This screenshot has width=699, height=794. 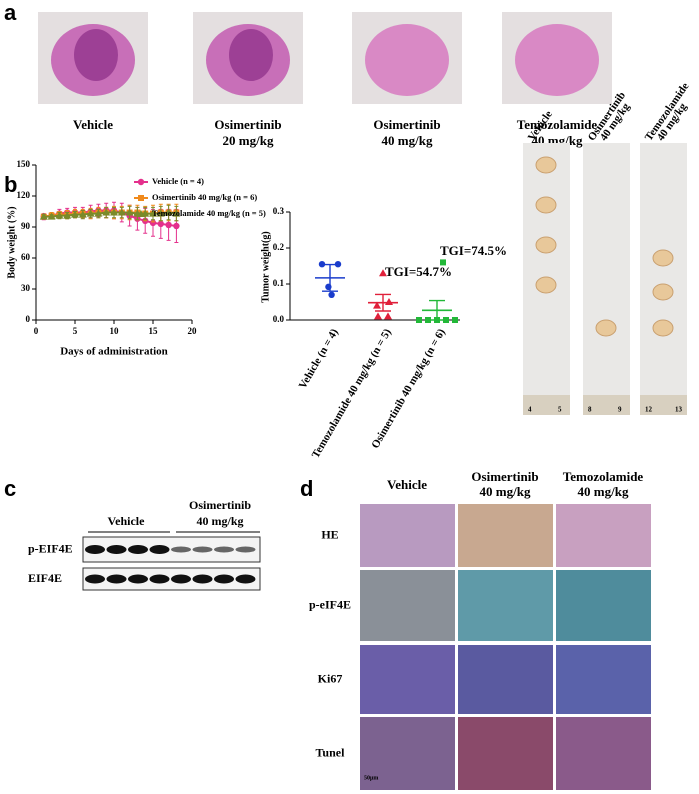 I want to click on scale-bar-label: 50μm, so click(x=371, y=778).